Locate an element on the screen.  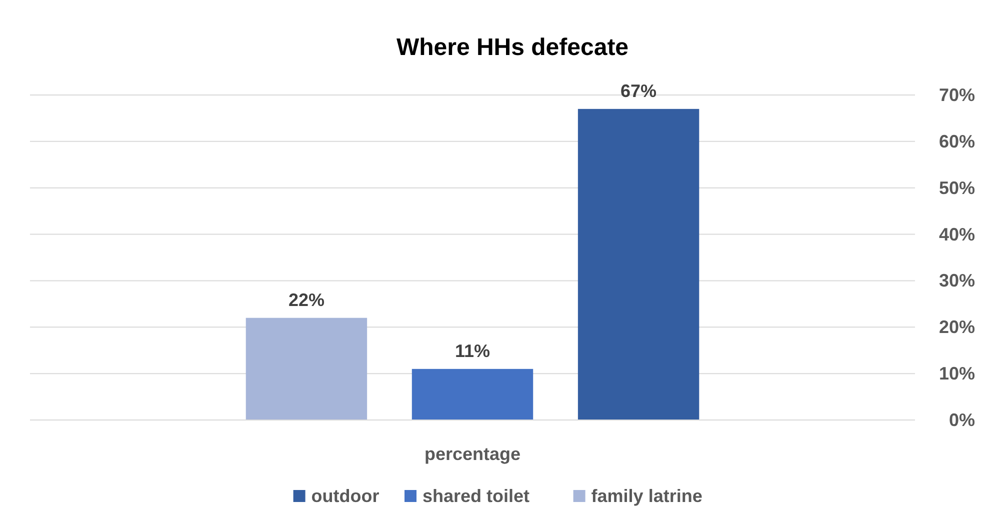
legend-label: outdoor is located at coordinates (345, 496).